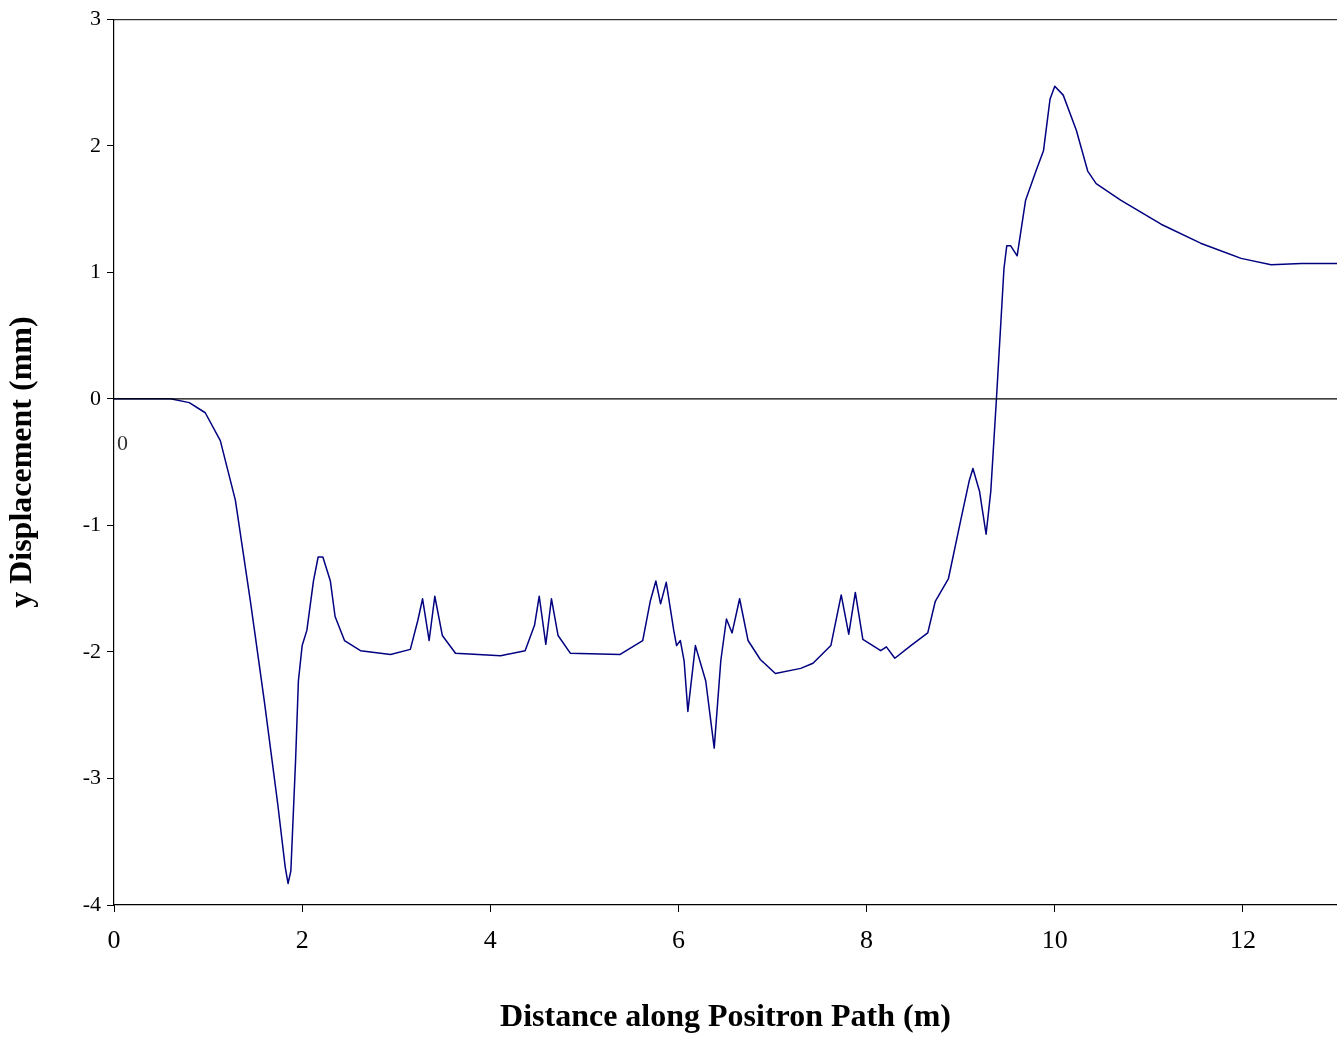  I want to click on y-tick-label: -2, so click(91, 650).